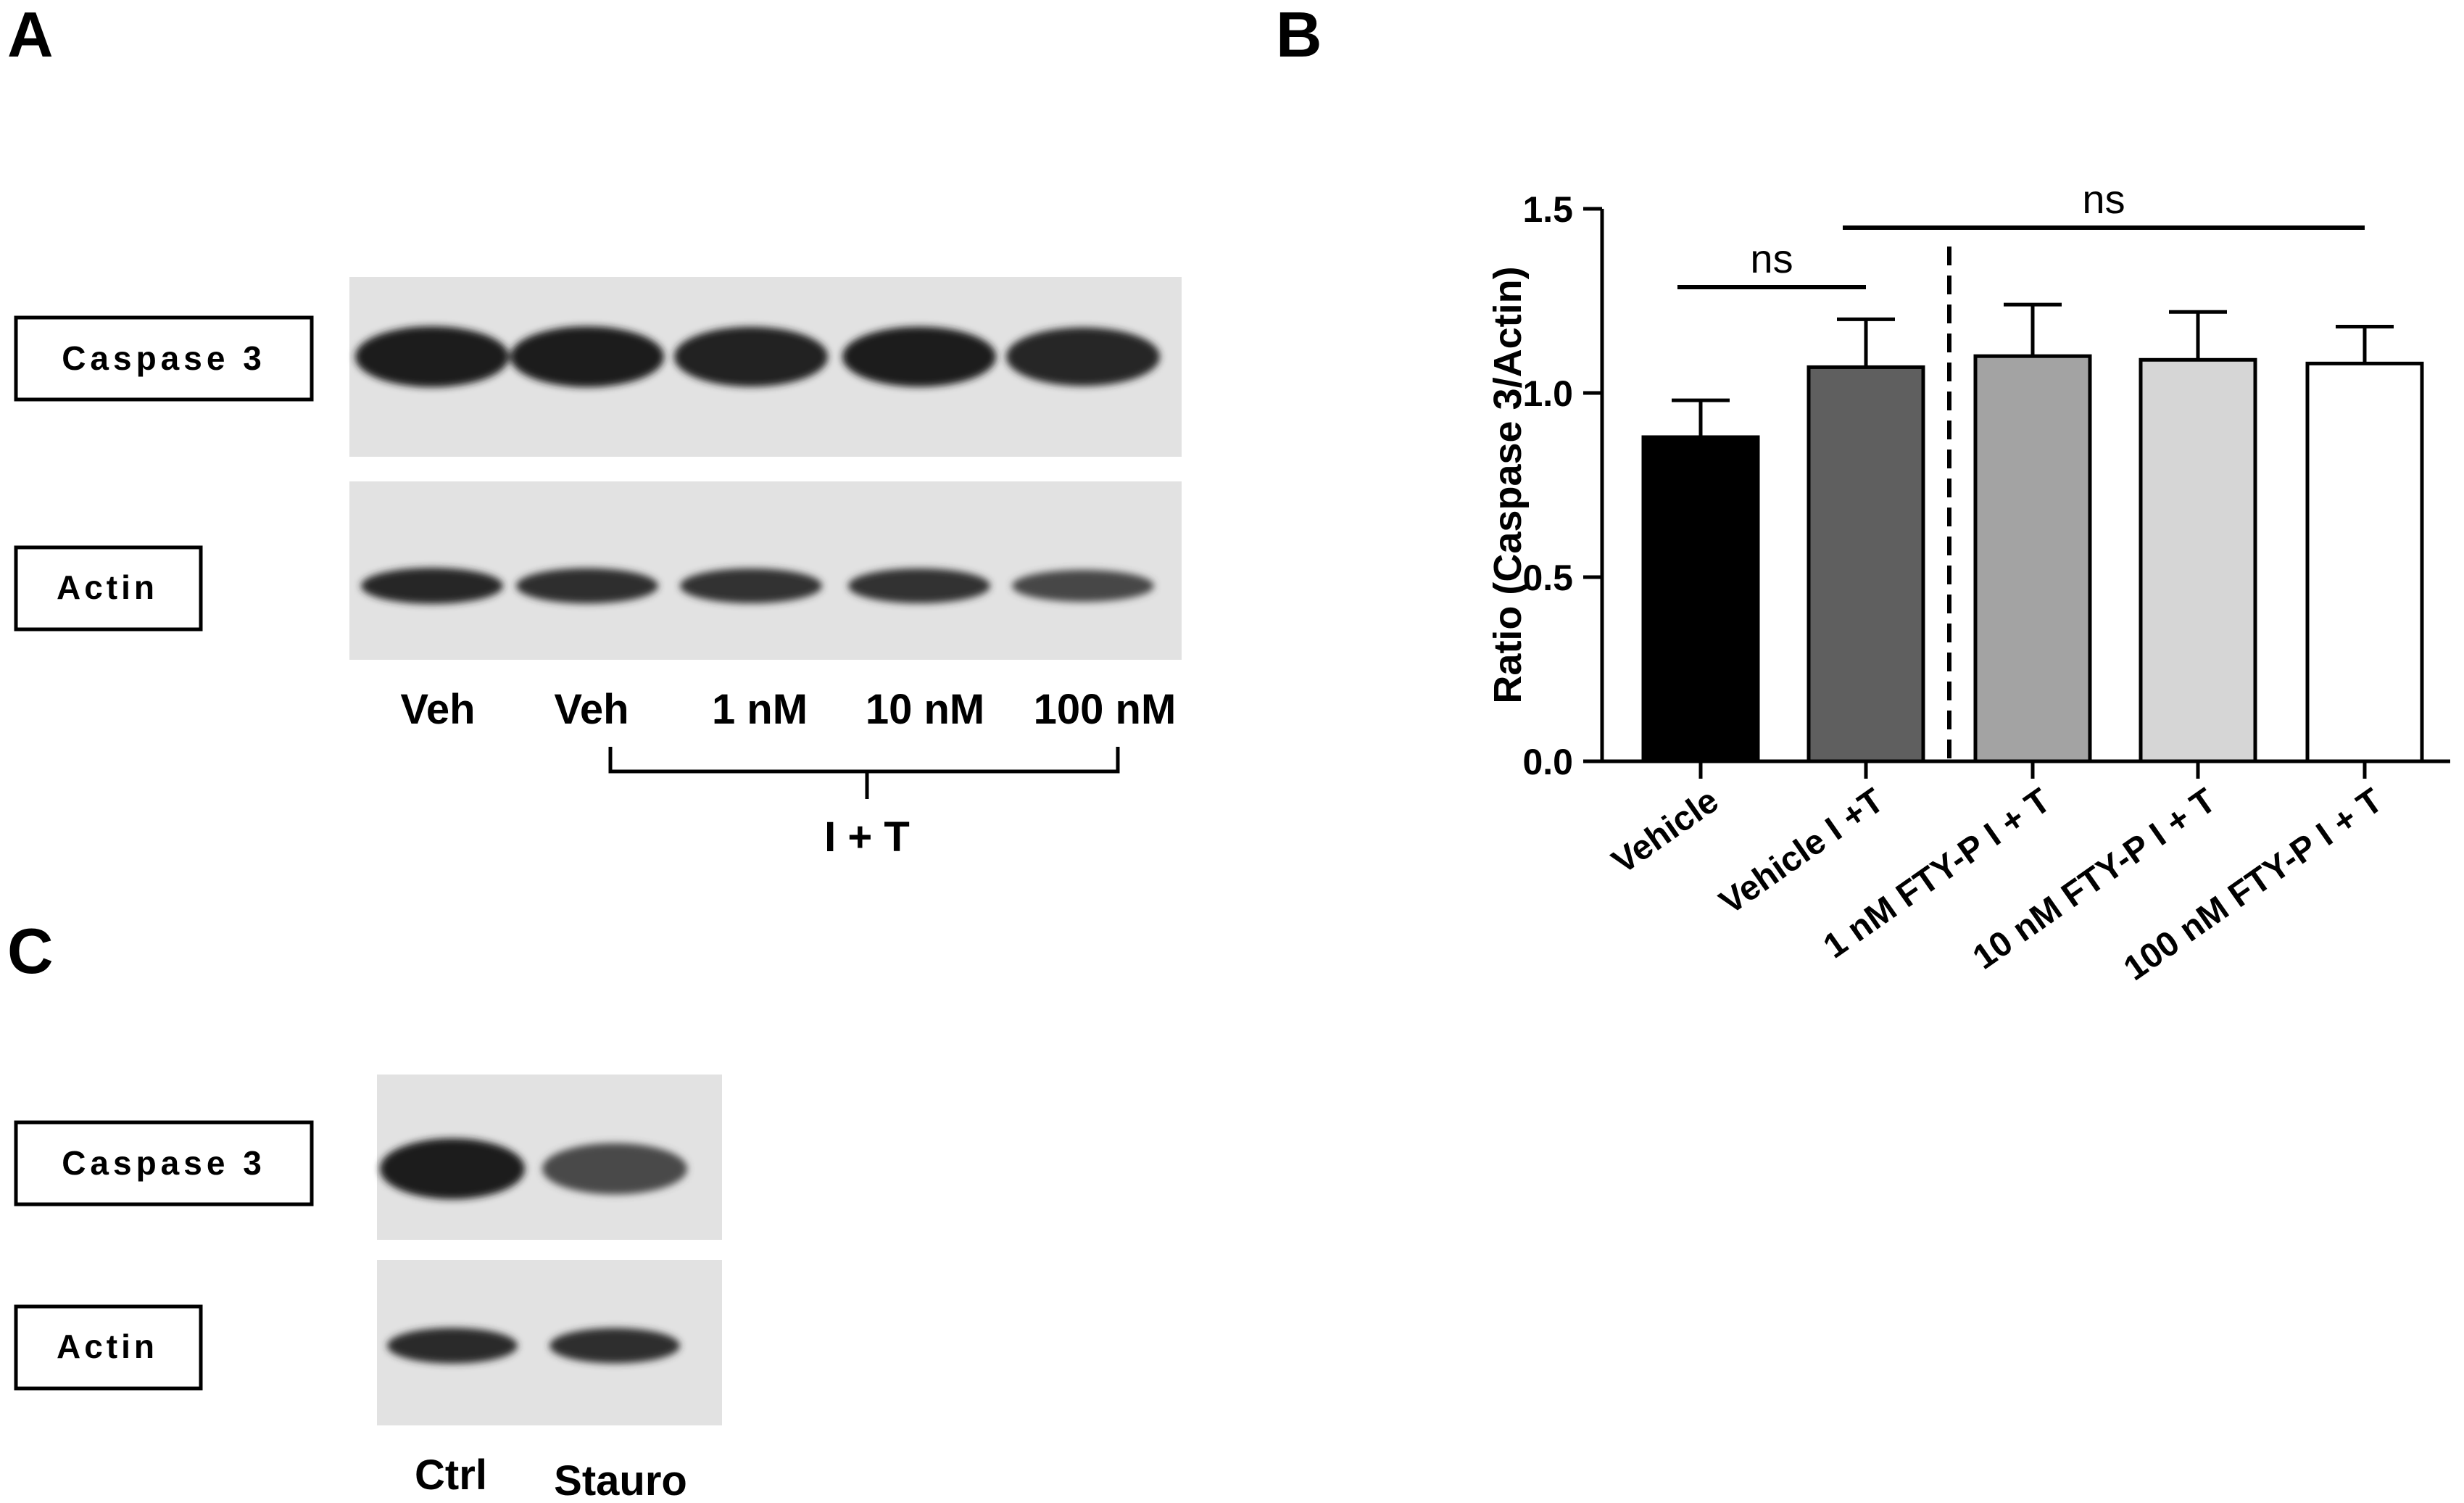 This screenshot has width=2464, height=1503. I want to click on panel-c: C Caspase 3 Actin Ctrl Stauro, so click(365, 1209).